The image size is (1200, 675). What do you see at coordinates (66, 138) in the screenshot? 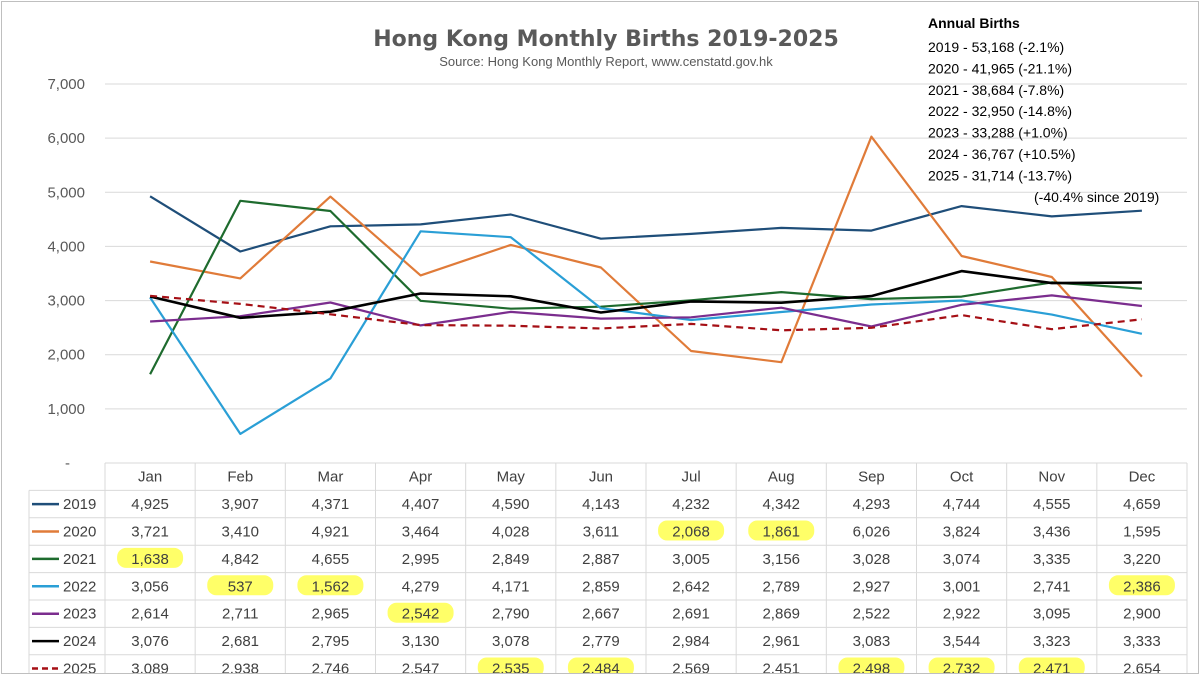
I see `y-tick-label: 6,000` at bounding box center [66, 138].